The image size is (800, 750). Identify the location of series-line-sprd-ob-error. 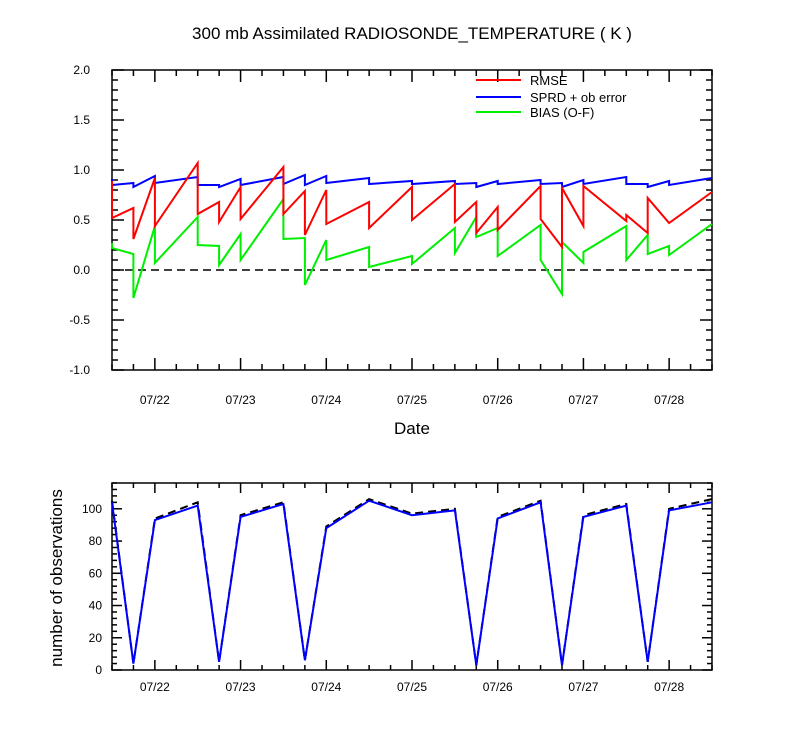
(412, 181).